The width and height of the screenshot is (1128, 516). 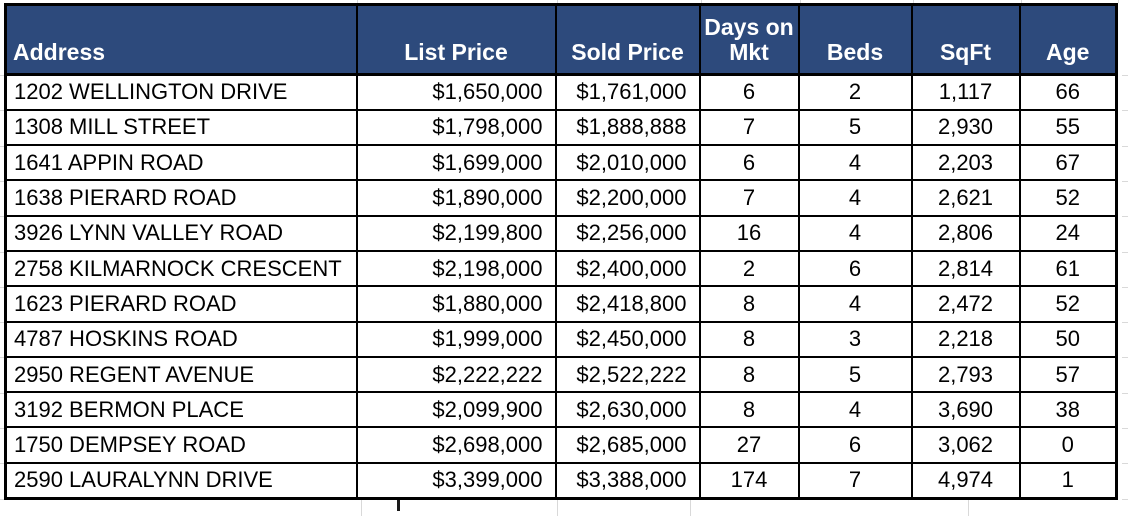 I want to click on cell-beds: 3, so click(x=855, y=339).